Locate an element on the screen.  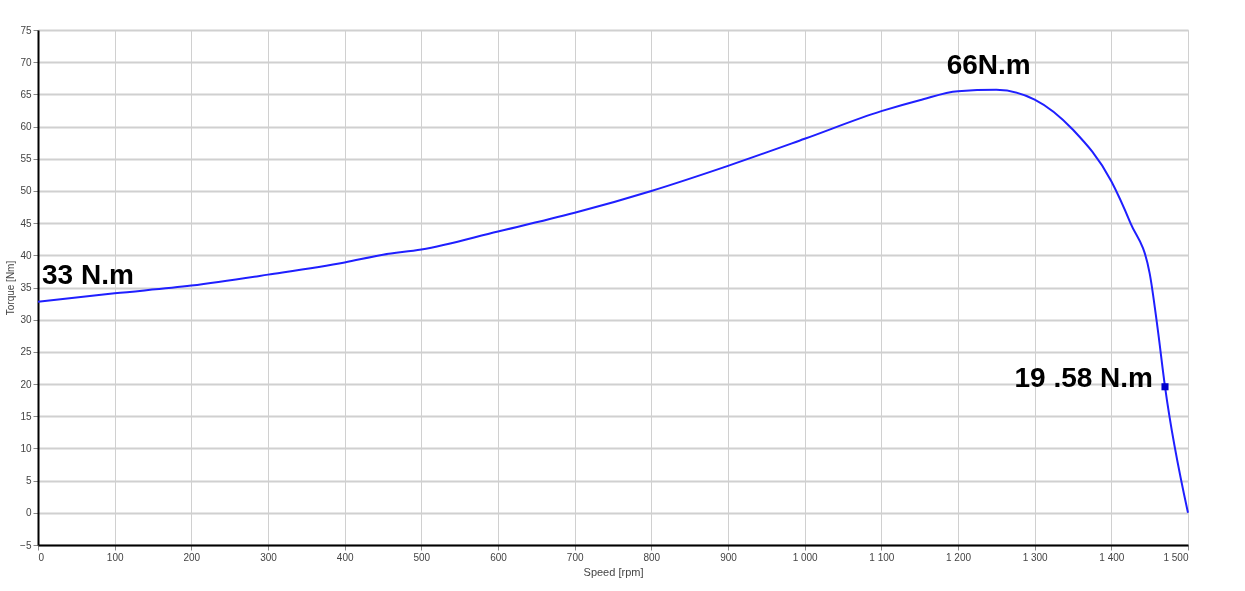
y-tick-label: 15 is located at coordinates (26, 416).